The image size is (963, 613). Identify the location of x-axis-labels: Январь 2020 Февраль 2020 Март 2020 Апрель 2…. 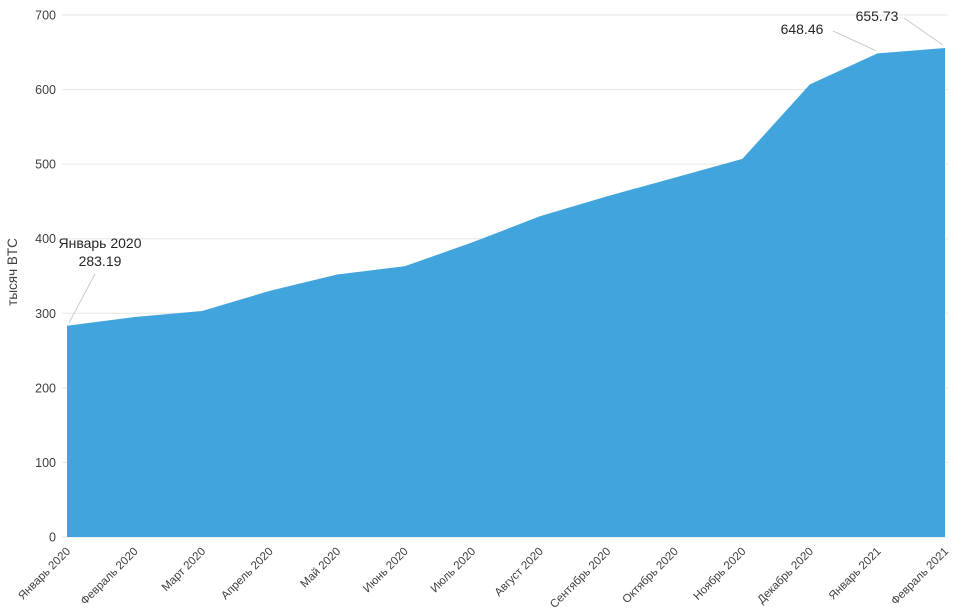
(483, 578).